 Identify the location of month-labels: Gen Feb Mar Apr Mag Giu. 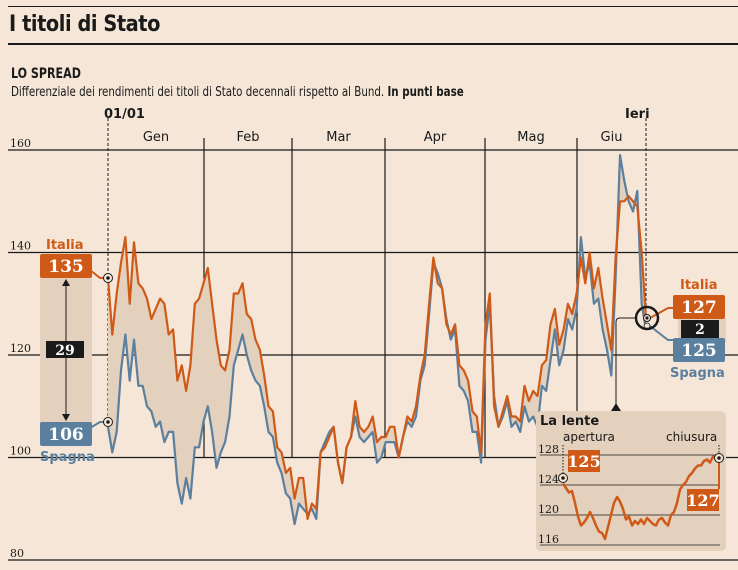
(383, 137).